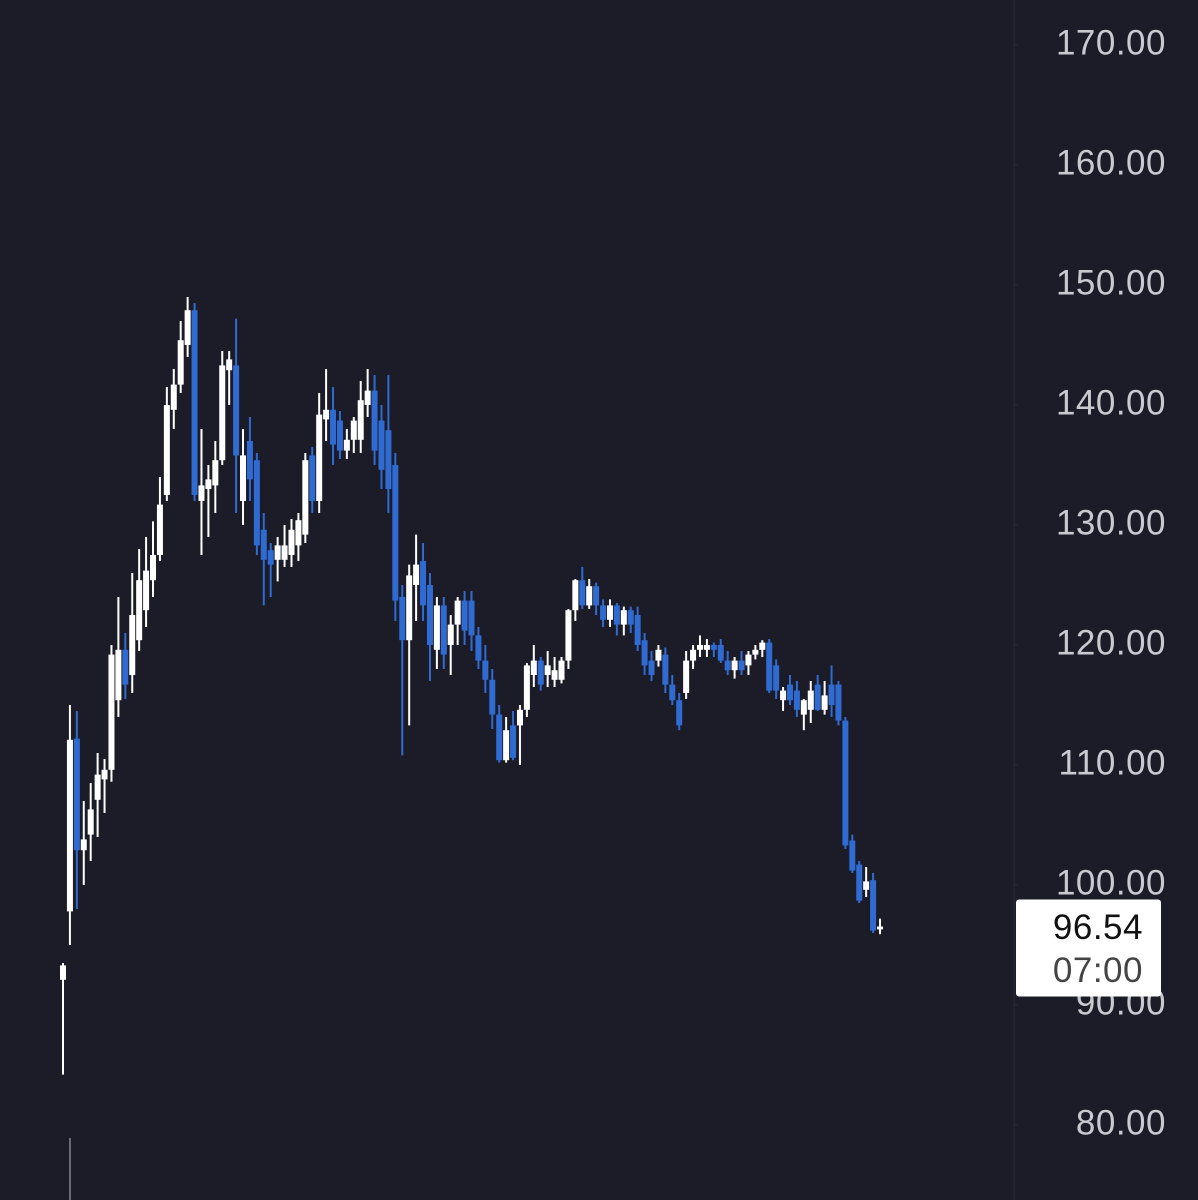  What do you see at coordinates (1112, 762) in the screenshot?
I see `y-tick-label: 110.00` at bounding box center [1112, 762].